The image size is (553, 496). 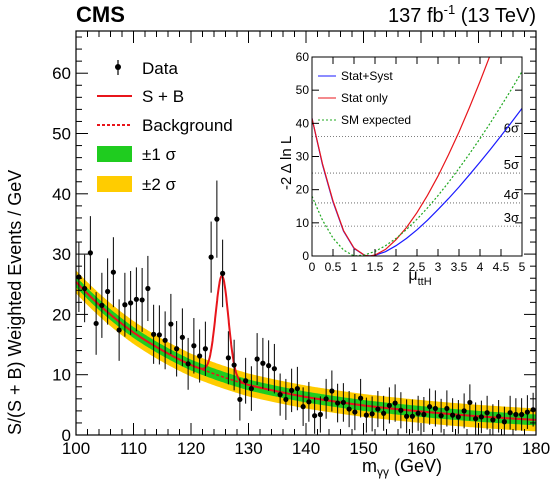 I want to click on inset-x-tick-label: 3.5, so click(x=459, y=267).